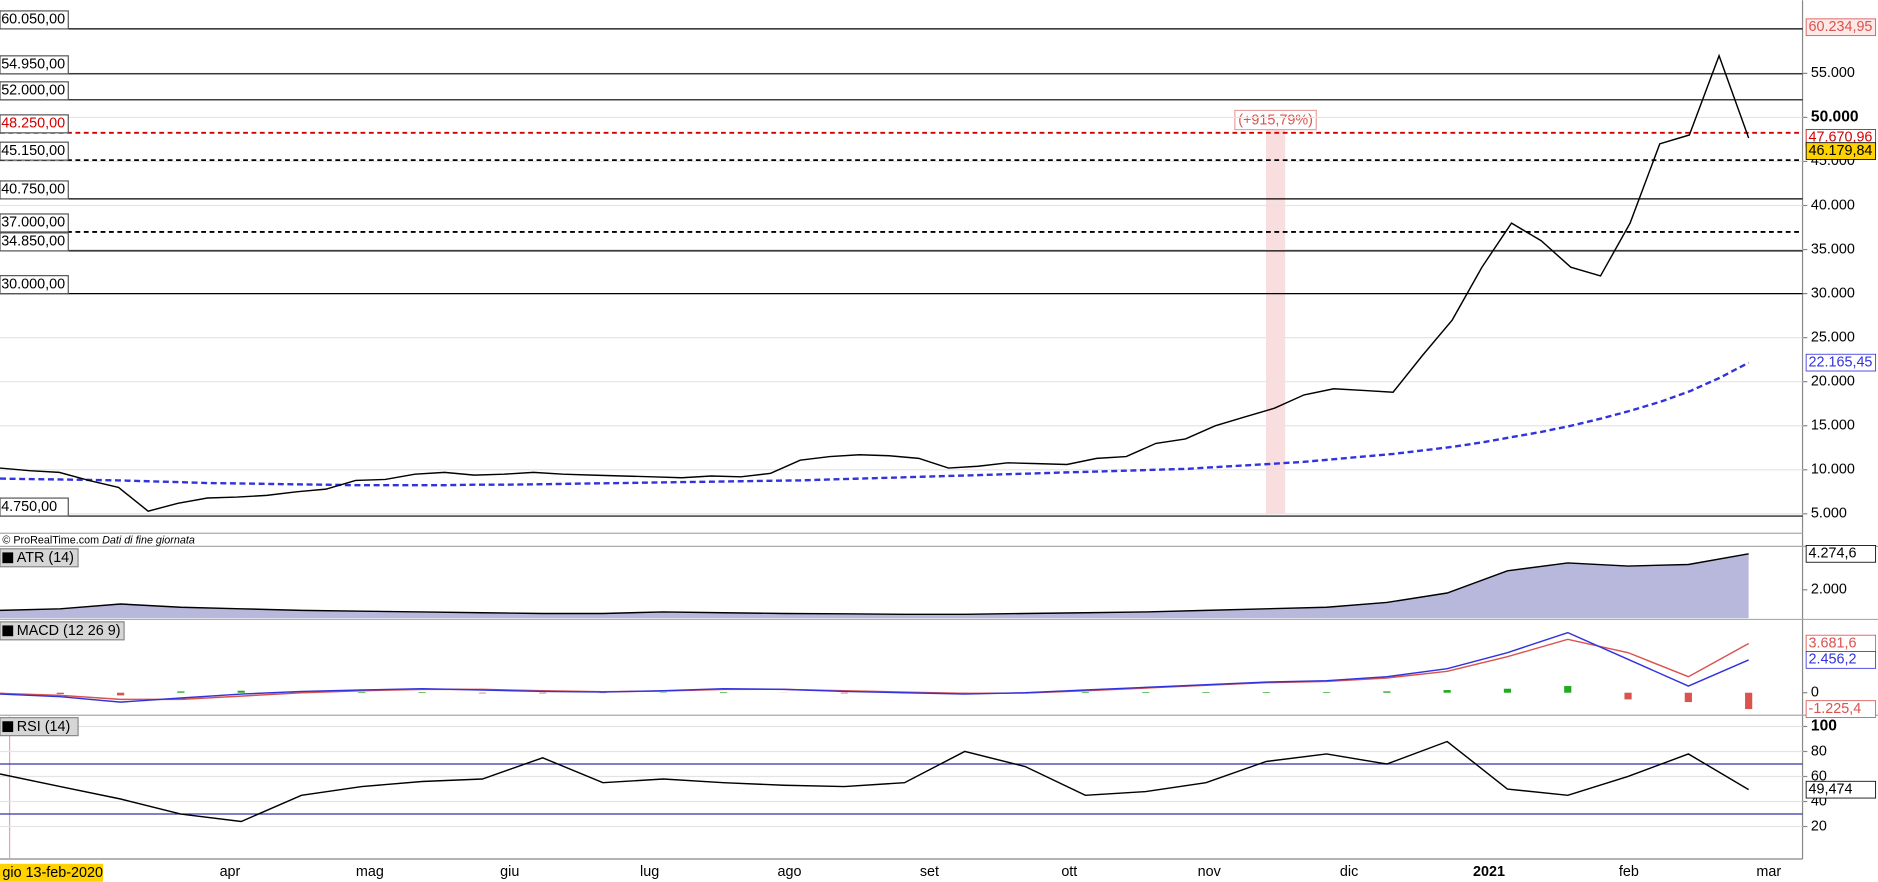 This screenshot has height=882, width=1878. I want to click on level-label: 52.000,00, so click(33, 91).